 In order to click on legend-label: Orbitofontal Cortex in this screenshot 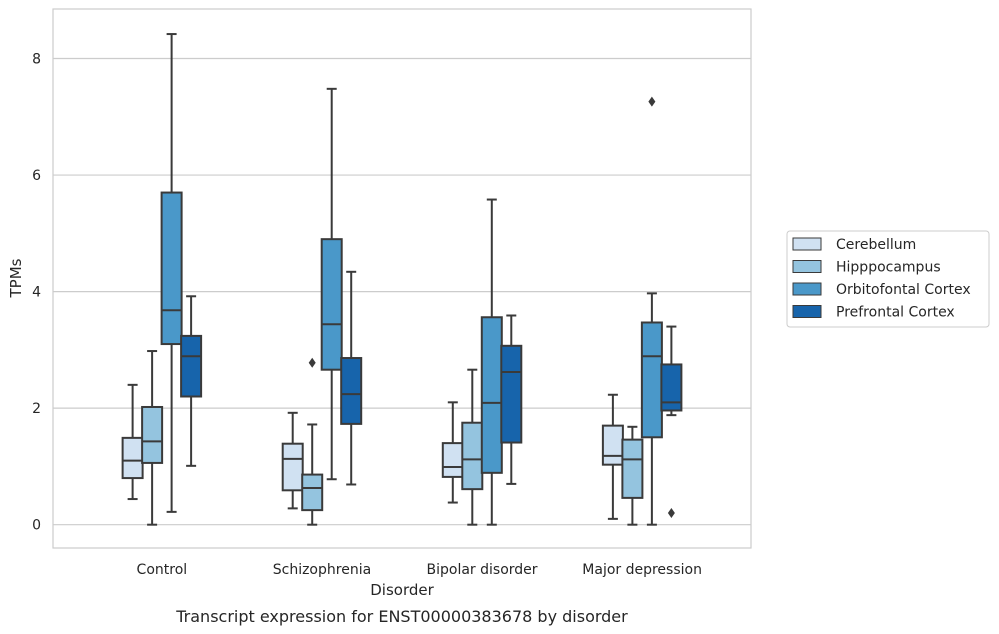, I will do `click(903, 290)`.